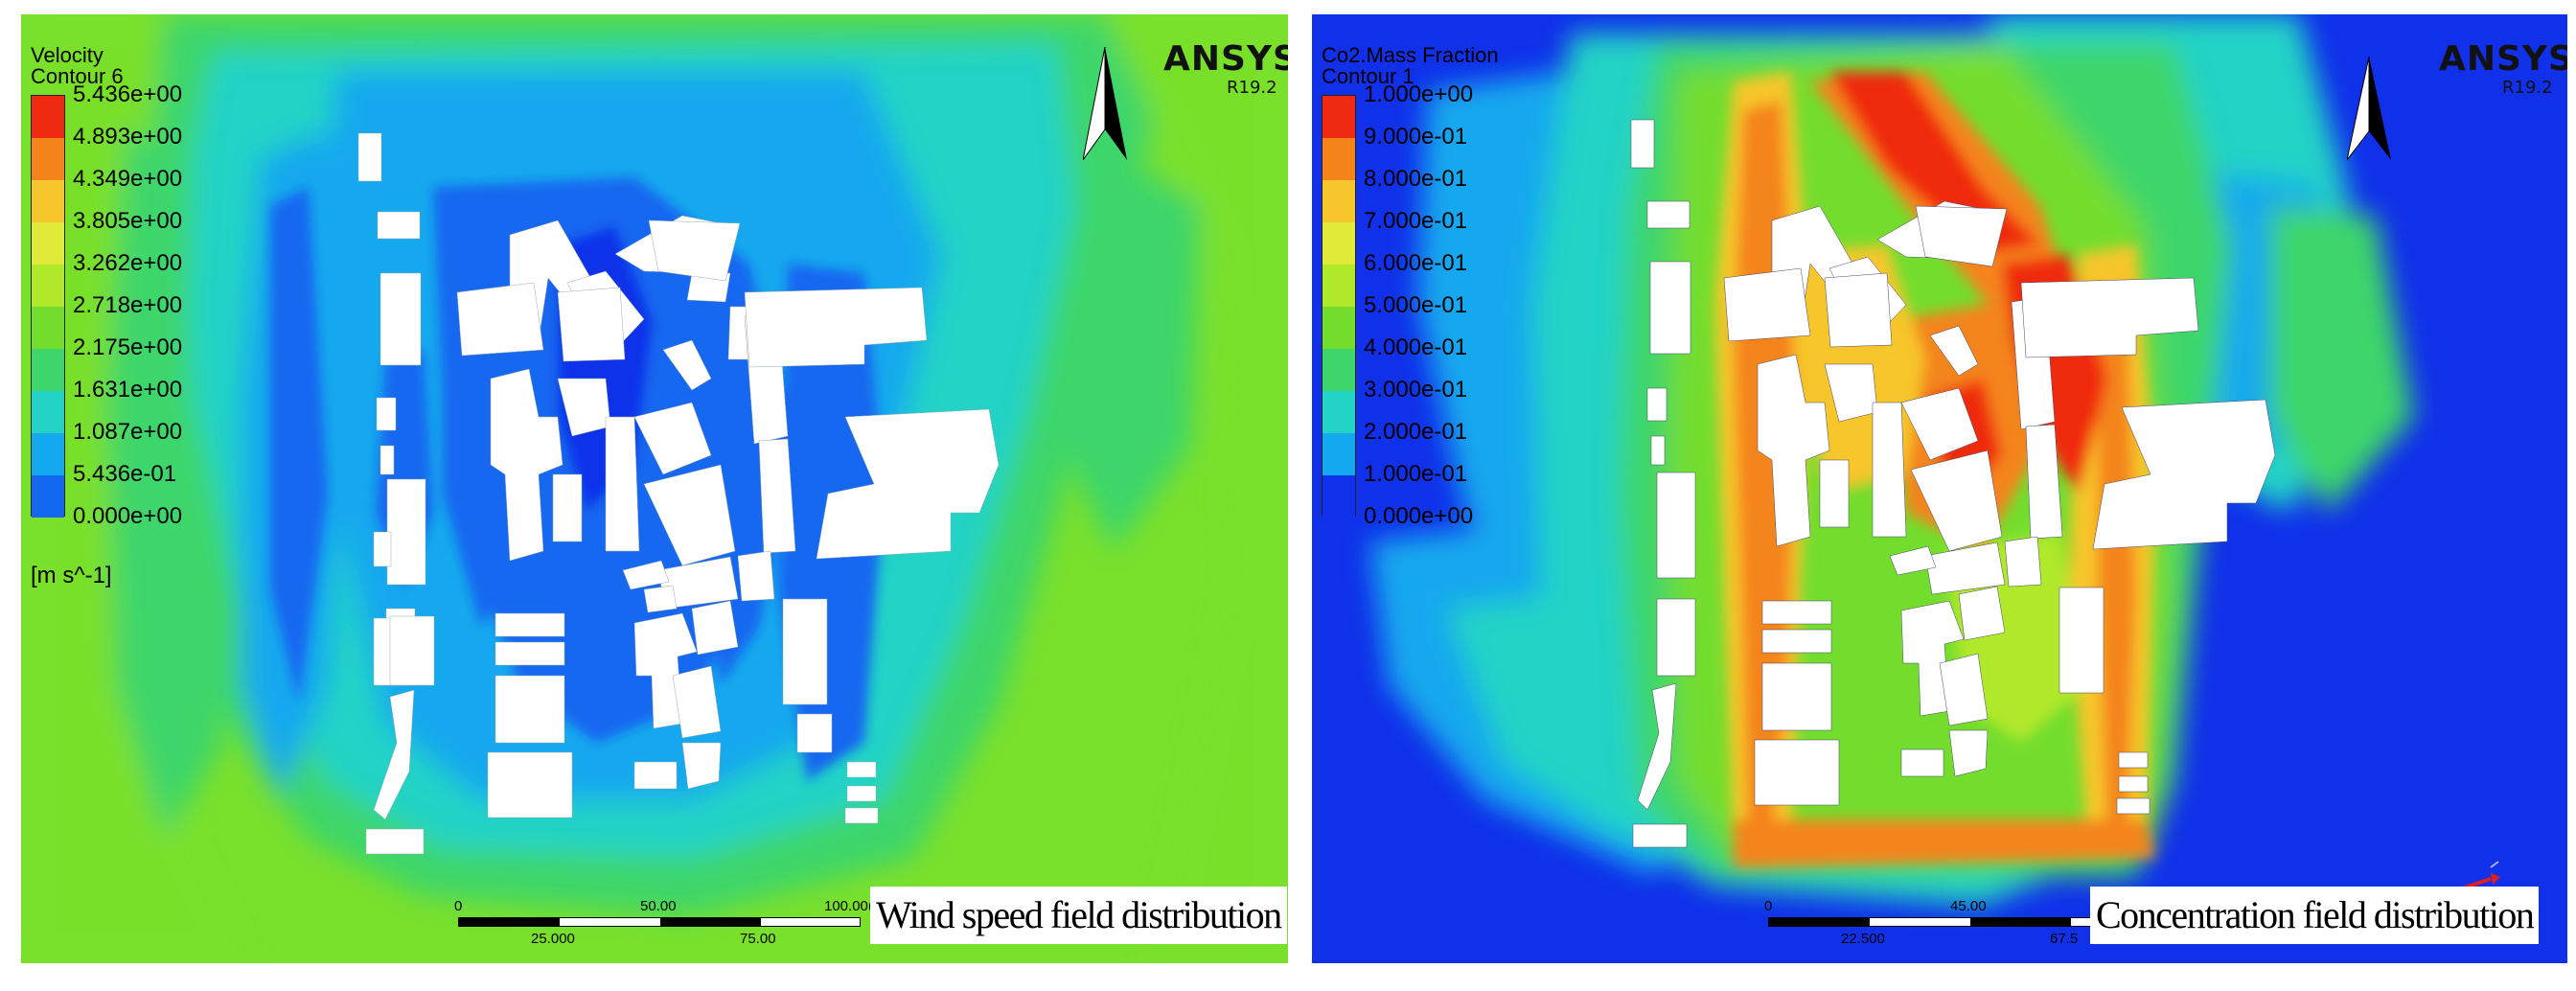 This screenshot has width=2576, height=991. I want to click on legend-tick-label: 2.718e+00, so click(128, 305).